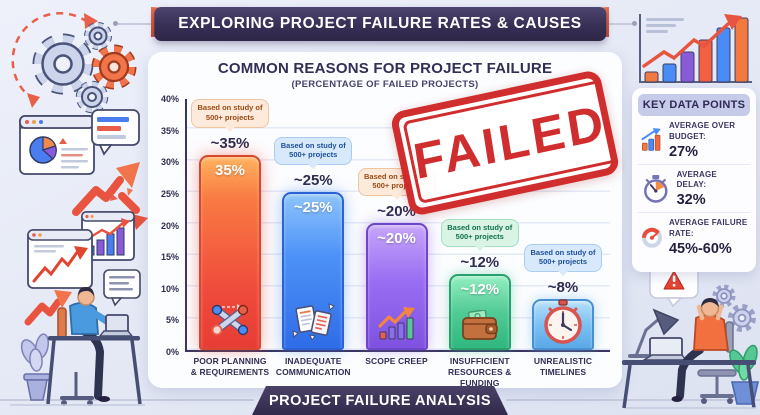 This screenshot has width=760, height=415. What do you see at coordinates (702, 131) in the screenshot?
I see `kdp-label: AVERAGE OVER BUDGET:` at bounding box center [702, 131].